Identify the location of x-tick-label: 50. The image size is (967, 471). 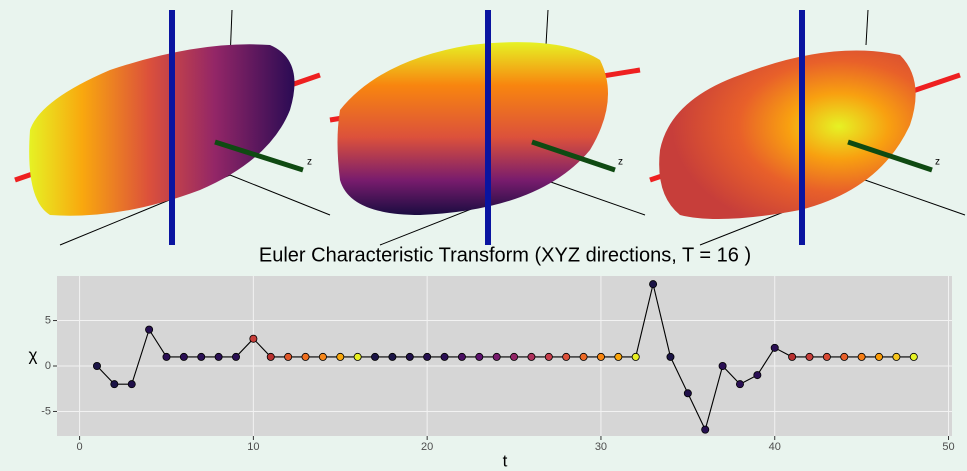
(948, 447).